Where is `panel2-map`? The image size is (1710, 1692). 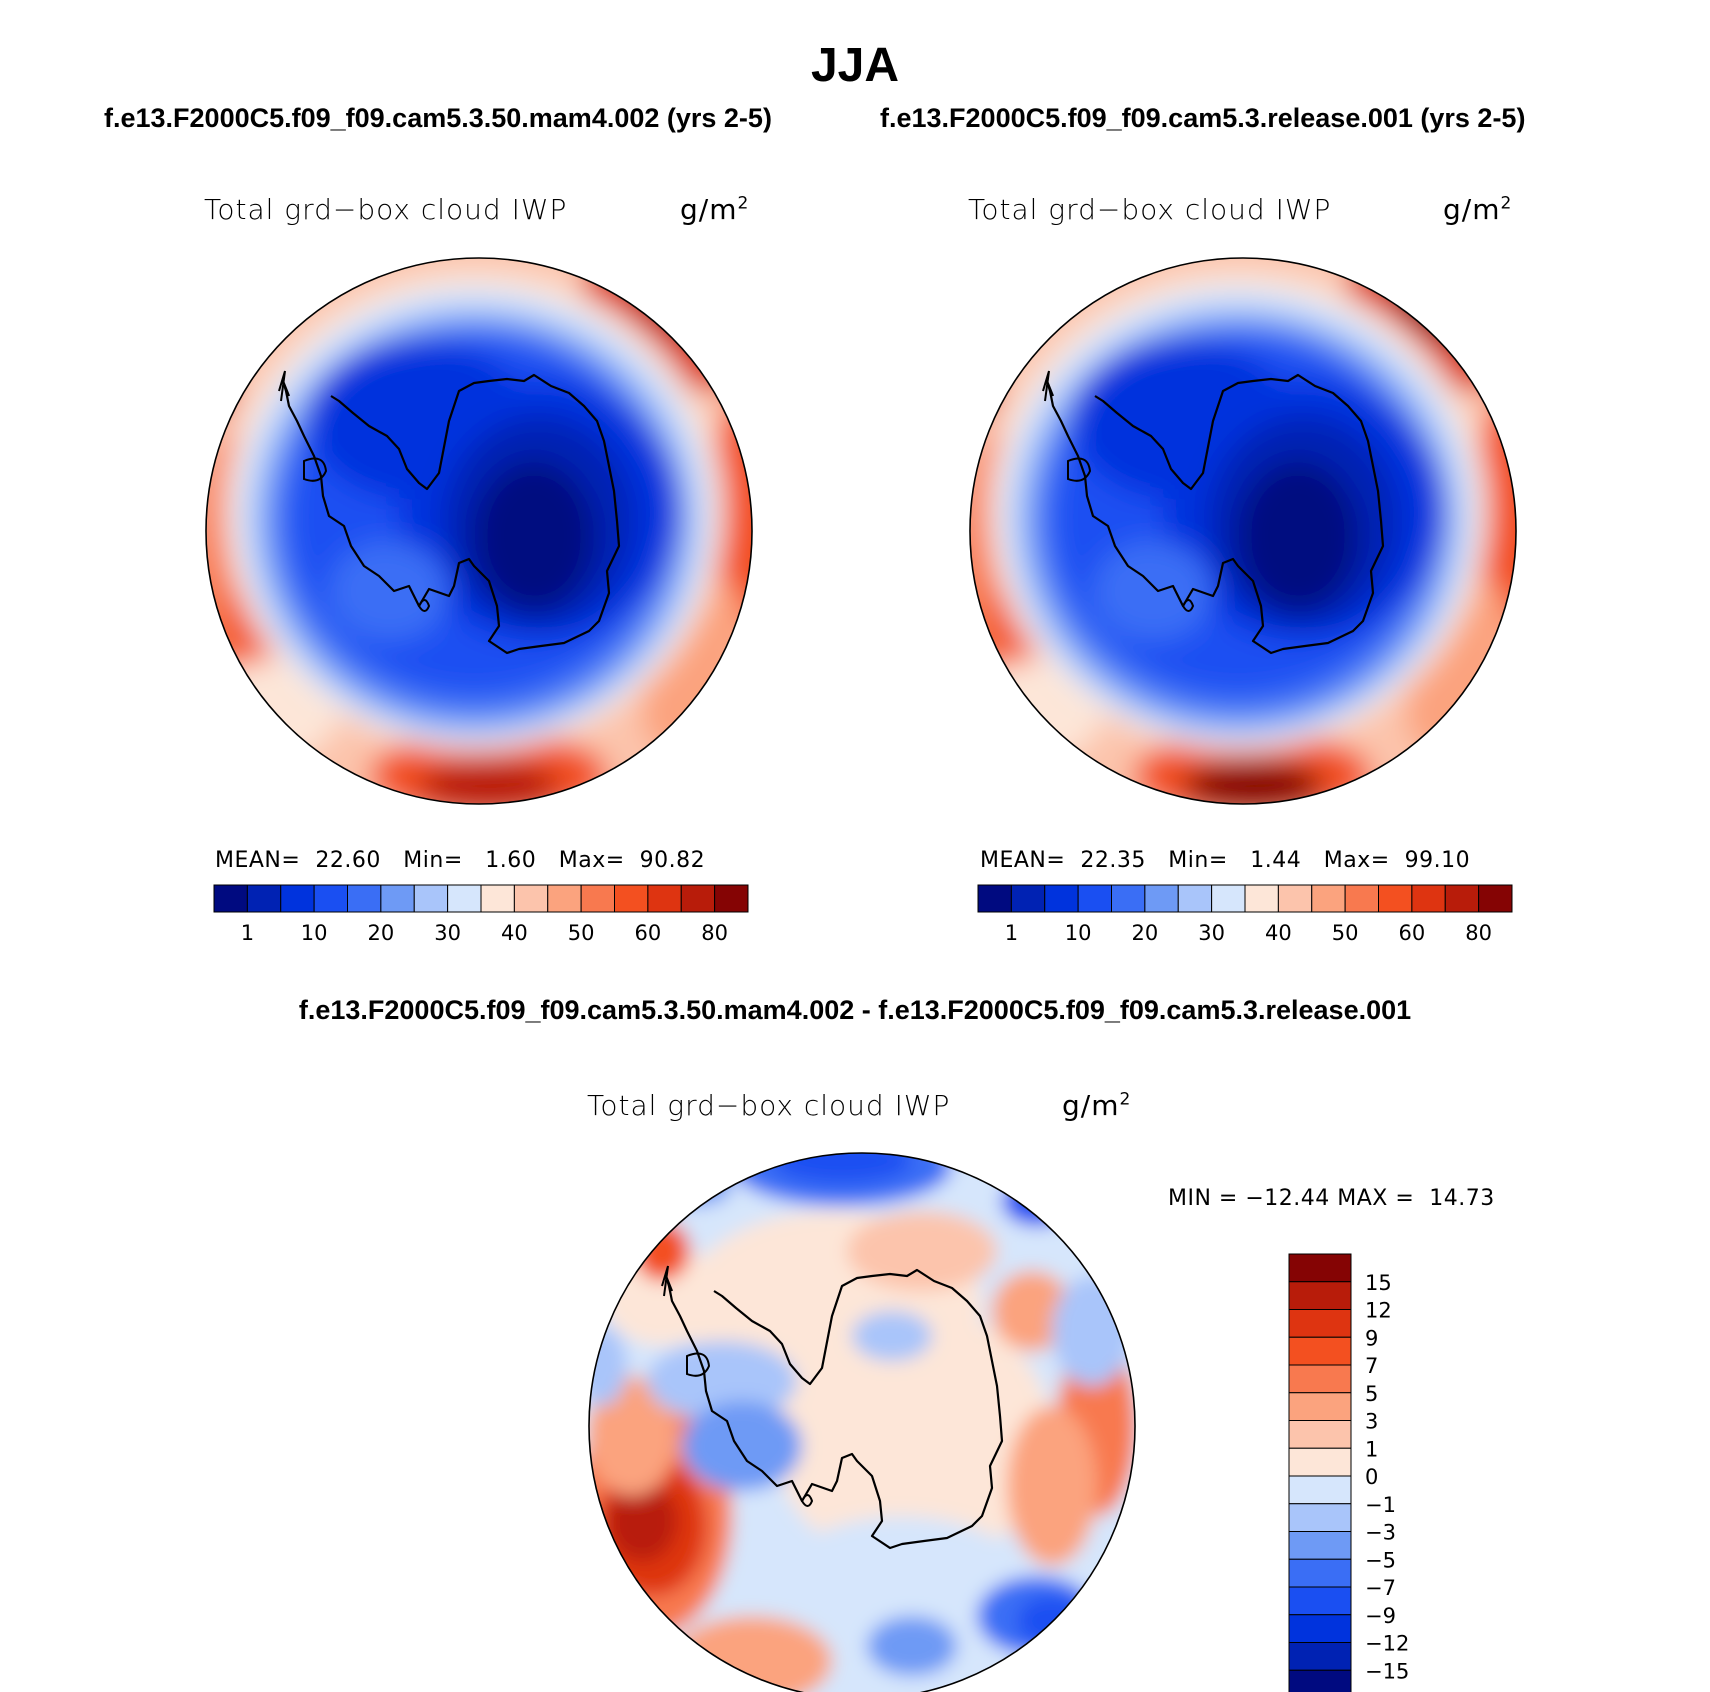 panel2-map is located at coordinates (1243, 531).